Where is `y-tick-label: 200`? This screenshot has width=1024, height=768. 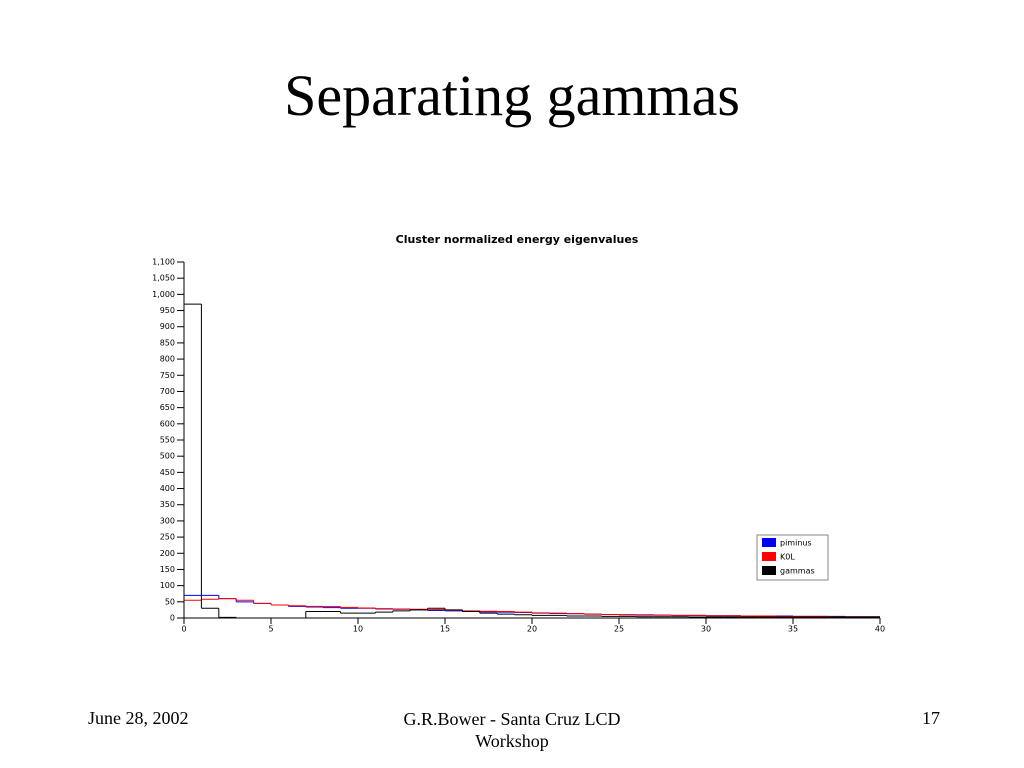 y-tick-label: 200 is located at coordinates (167, 553).